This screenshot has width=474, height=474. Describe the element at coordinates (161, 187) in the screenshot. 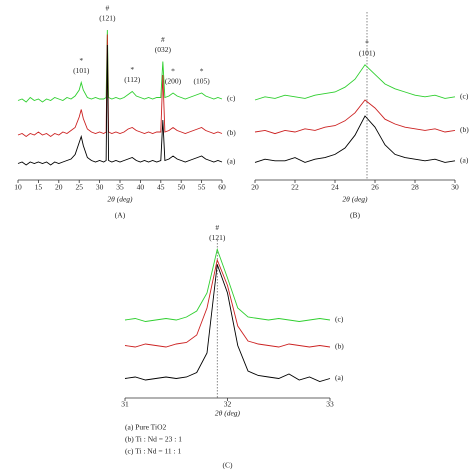

I see `x-tick-label: 45` at that location.